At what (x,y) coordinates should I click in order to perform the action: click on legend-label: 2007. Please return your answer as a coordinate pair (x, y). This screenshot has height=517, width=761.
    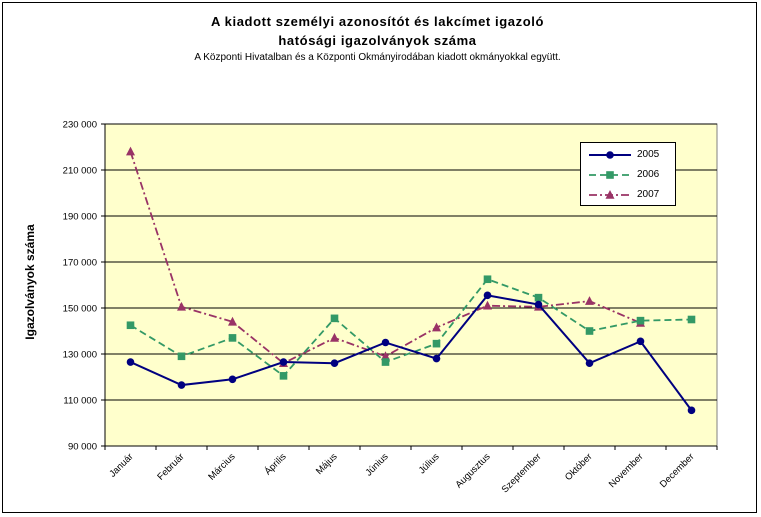
    Looking at the image, I should click on (648, 194).